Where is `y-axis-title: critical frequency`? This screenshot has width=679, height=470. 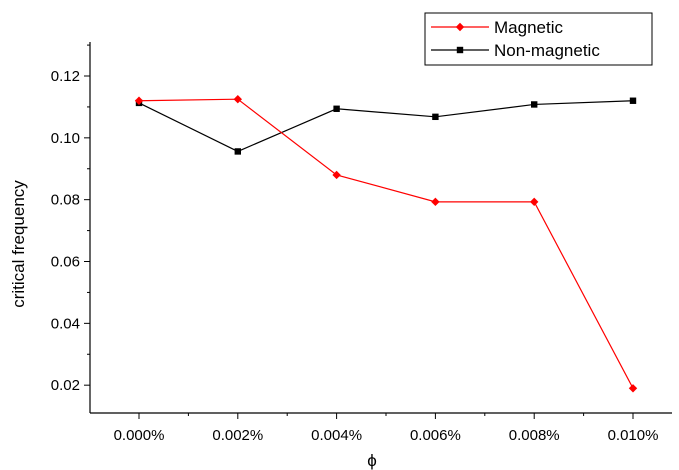 y-axis-title: critical frequency is located at coordinates (18, 244).